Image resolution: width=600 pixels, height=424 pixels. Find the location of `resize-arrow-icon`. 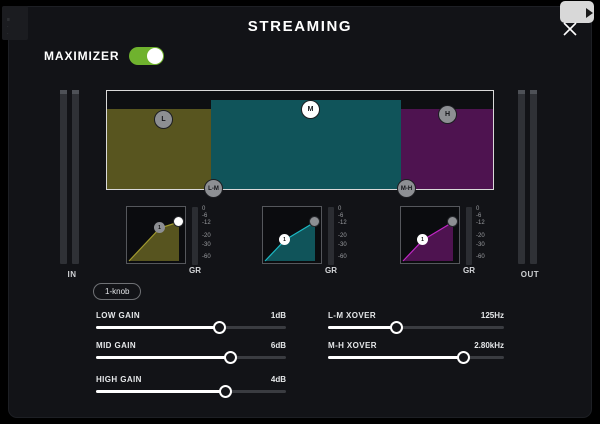

resize-arrow-icon is located at coordinates (589, 13).